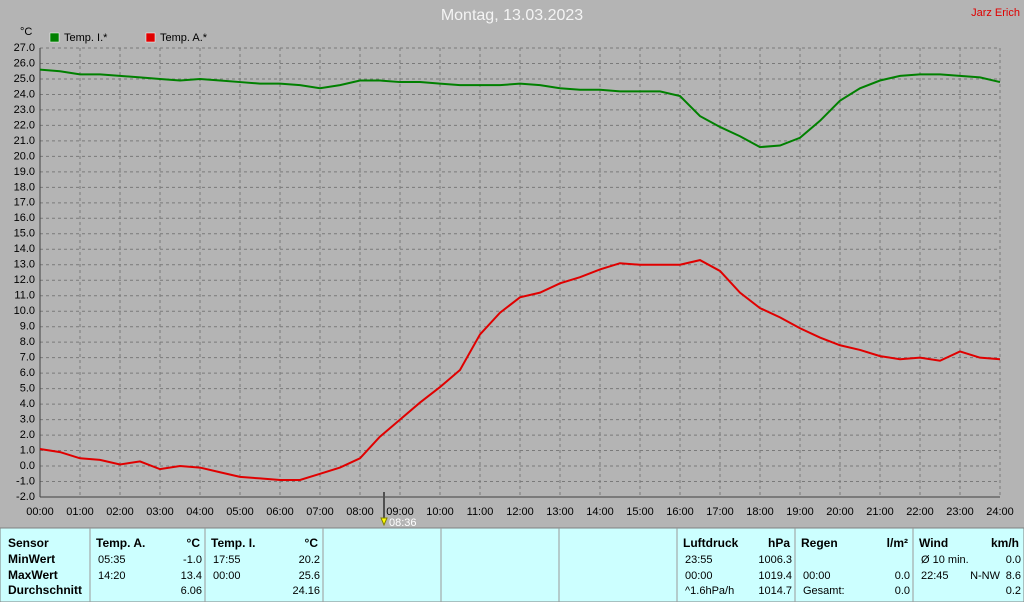 The width and height of the screenshot is (1024, 602). I want to click on x-tick-label: 09:00, so click(400, 512).